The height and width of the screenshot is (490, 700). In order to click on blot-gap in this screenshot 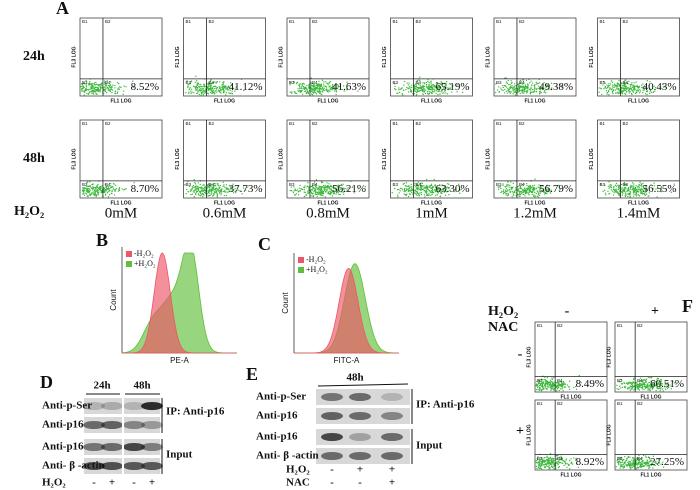, I will do `click(123, 436)`.